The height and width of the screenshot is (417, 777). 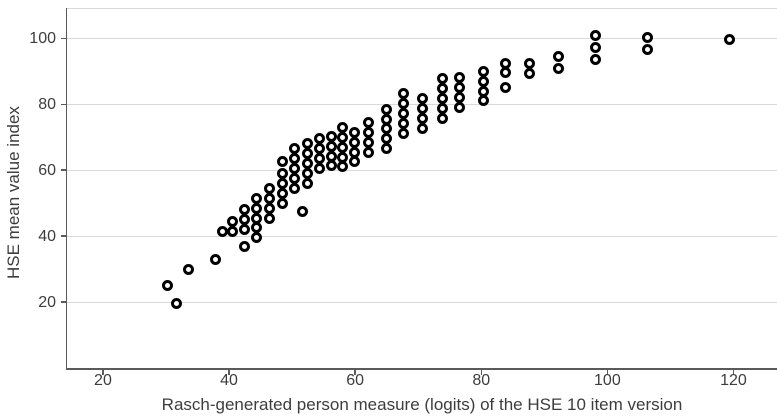 I want to click on y-tick-label: 60, so click(x=47, y=170).